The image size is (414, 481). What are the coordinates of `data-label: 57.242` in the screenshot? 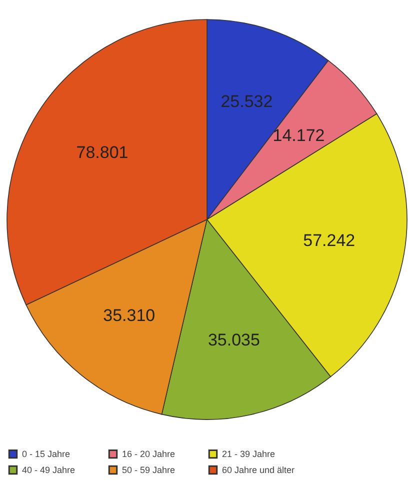 It's located at (329, 240).